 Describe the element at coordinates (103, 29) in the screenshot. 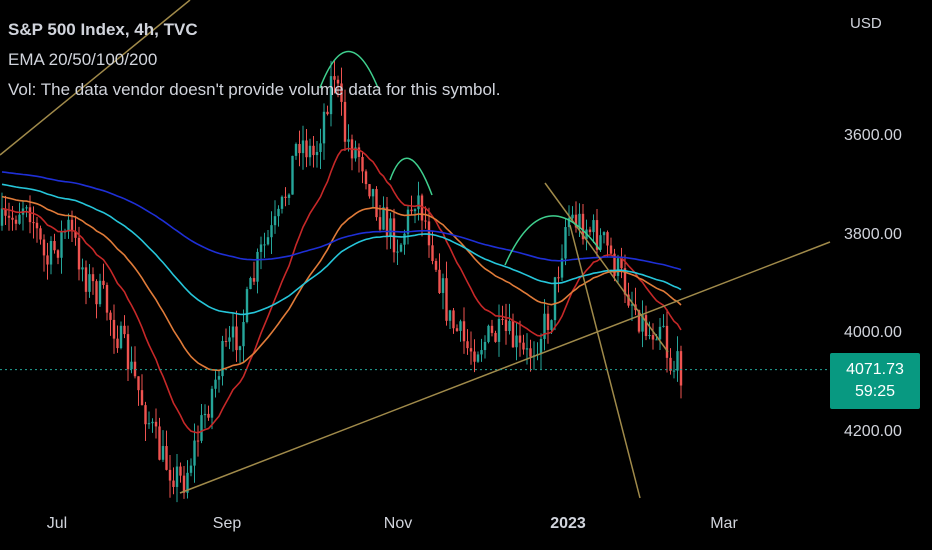

I see `symbol-title: S&P 500 Index, 4h, TVC` at that location.